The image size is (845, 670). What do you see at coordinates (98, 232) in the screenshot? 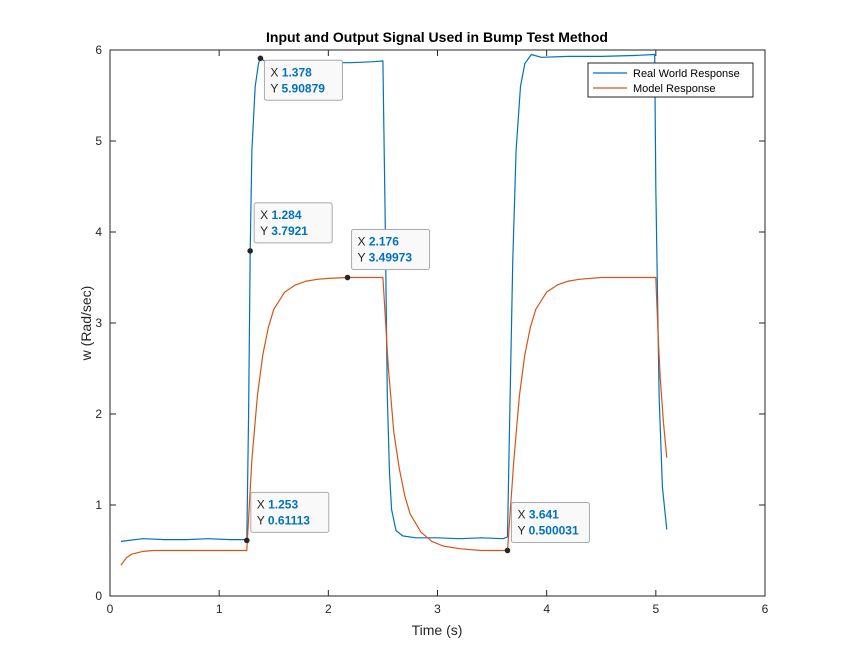
I see `y-tick-label: 4` at bounding box center [98, 232].